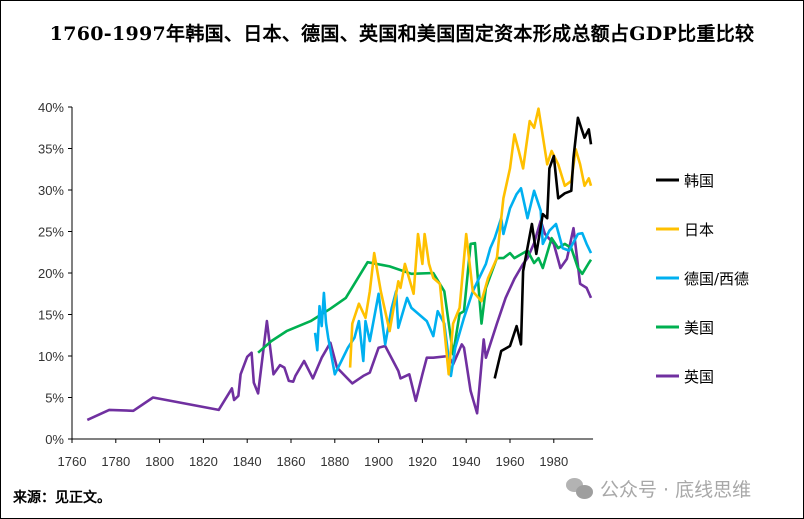 The image size is (804, 519). What do you see at coordinates (553, 461) in the screenshot?
I see `x-tick-label: 1980` at bounding box center [553, 461].